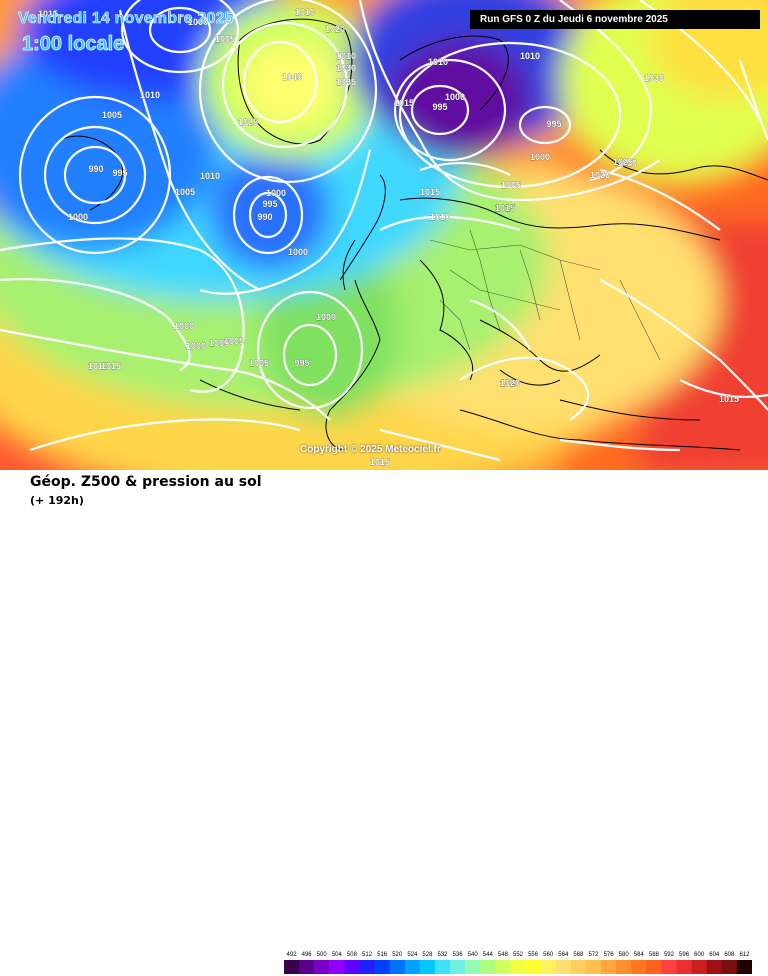  What do you see at coordinates (548, 955) in the screenshot?
I see `legend-tick-label: 560` at bounding box center [548, 955].